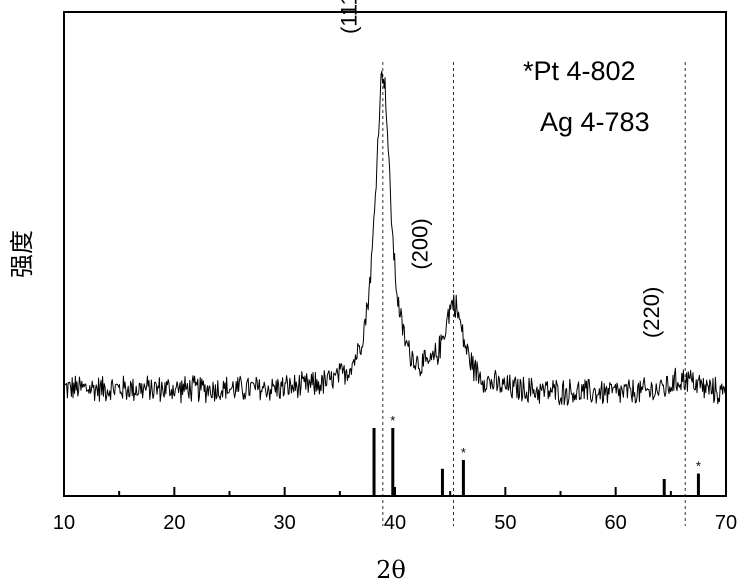 The width and height of the screenshot is (745, 587). What do you see at coordinates (174, 523) in the screenshot?
I see `x-tick-label: 20` at bounding box center [174, 523].